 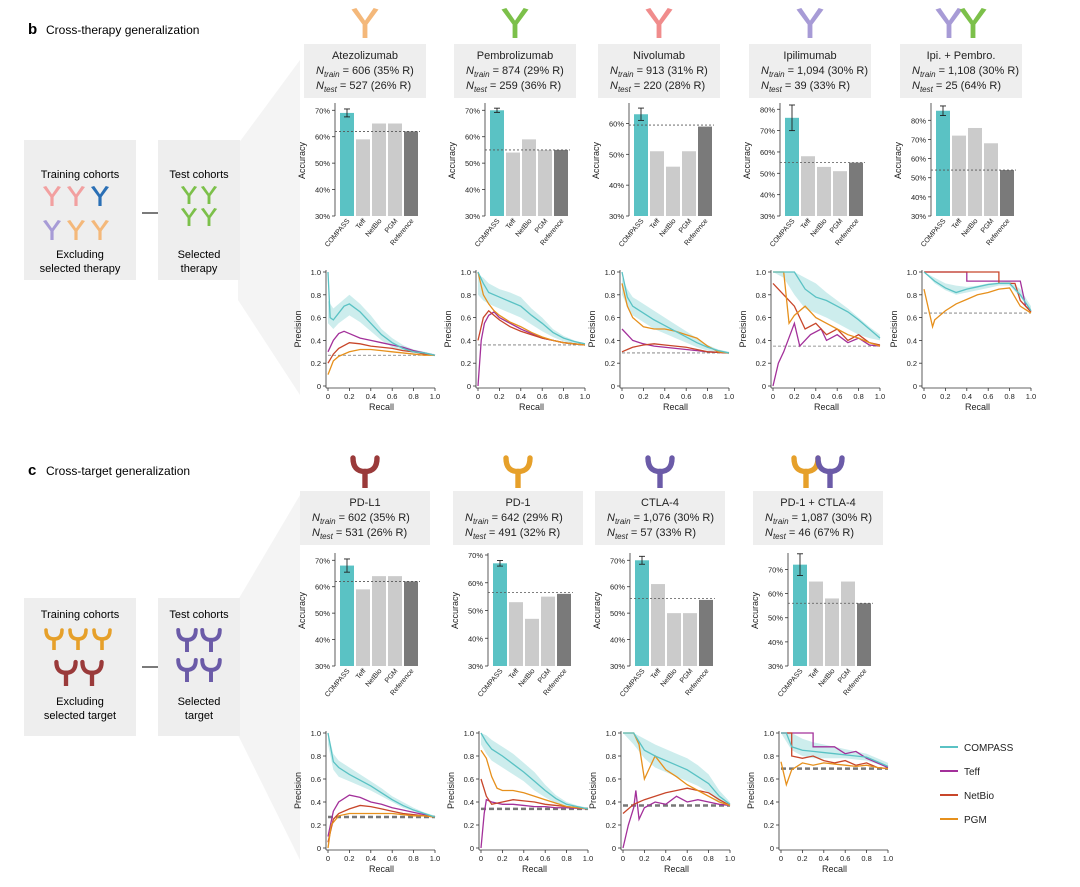 I want to click on accuracy-y-tick-label: 70%, so click(x=322, y=110).